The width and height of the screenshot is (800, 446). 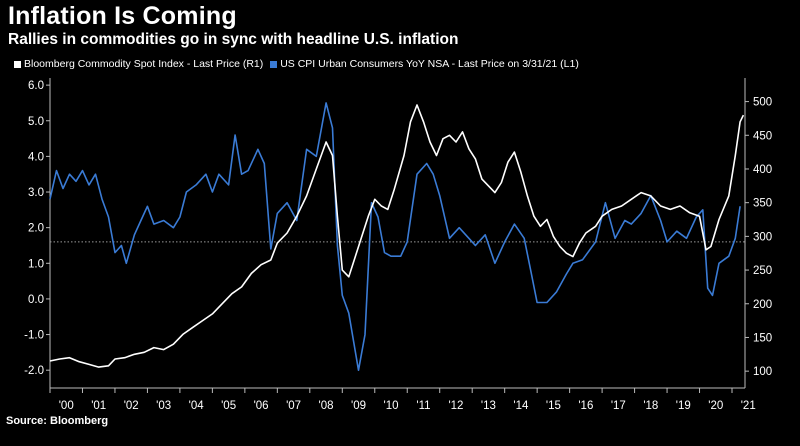 I want to click on right-tick-label: 400, so click(x=762, y=170).